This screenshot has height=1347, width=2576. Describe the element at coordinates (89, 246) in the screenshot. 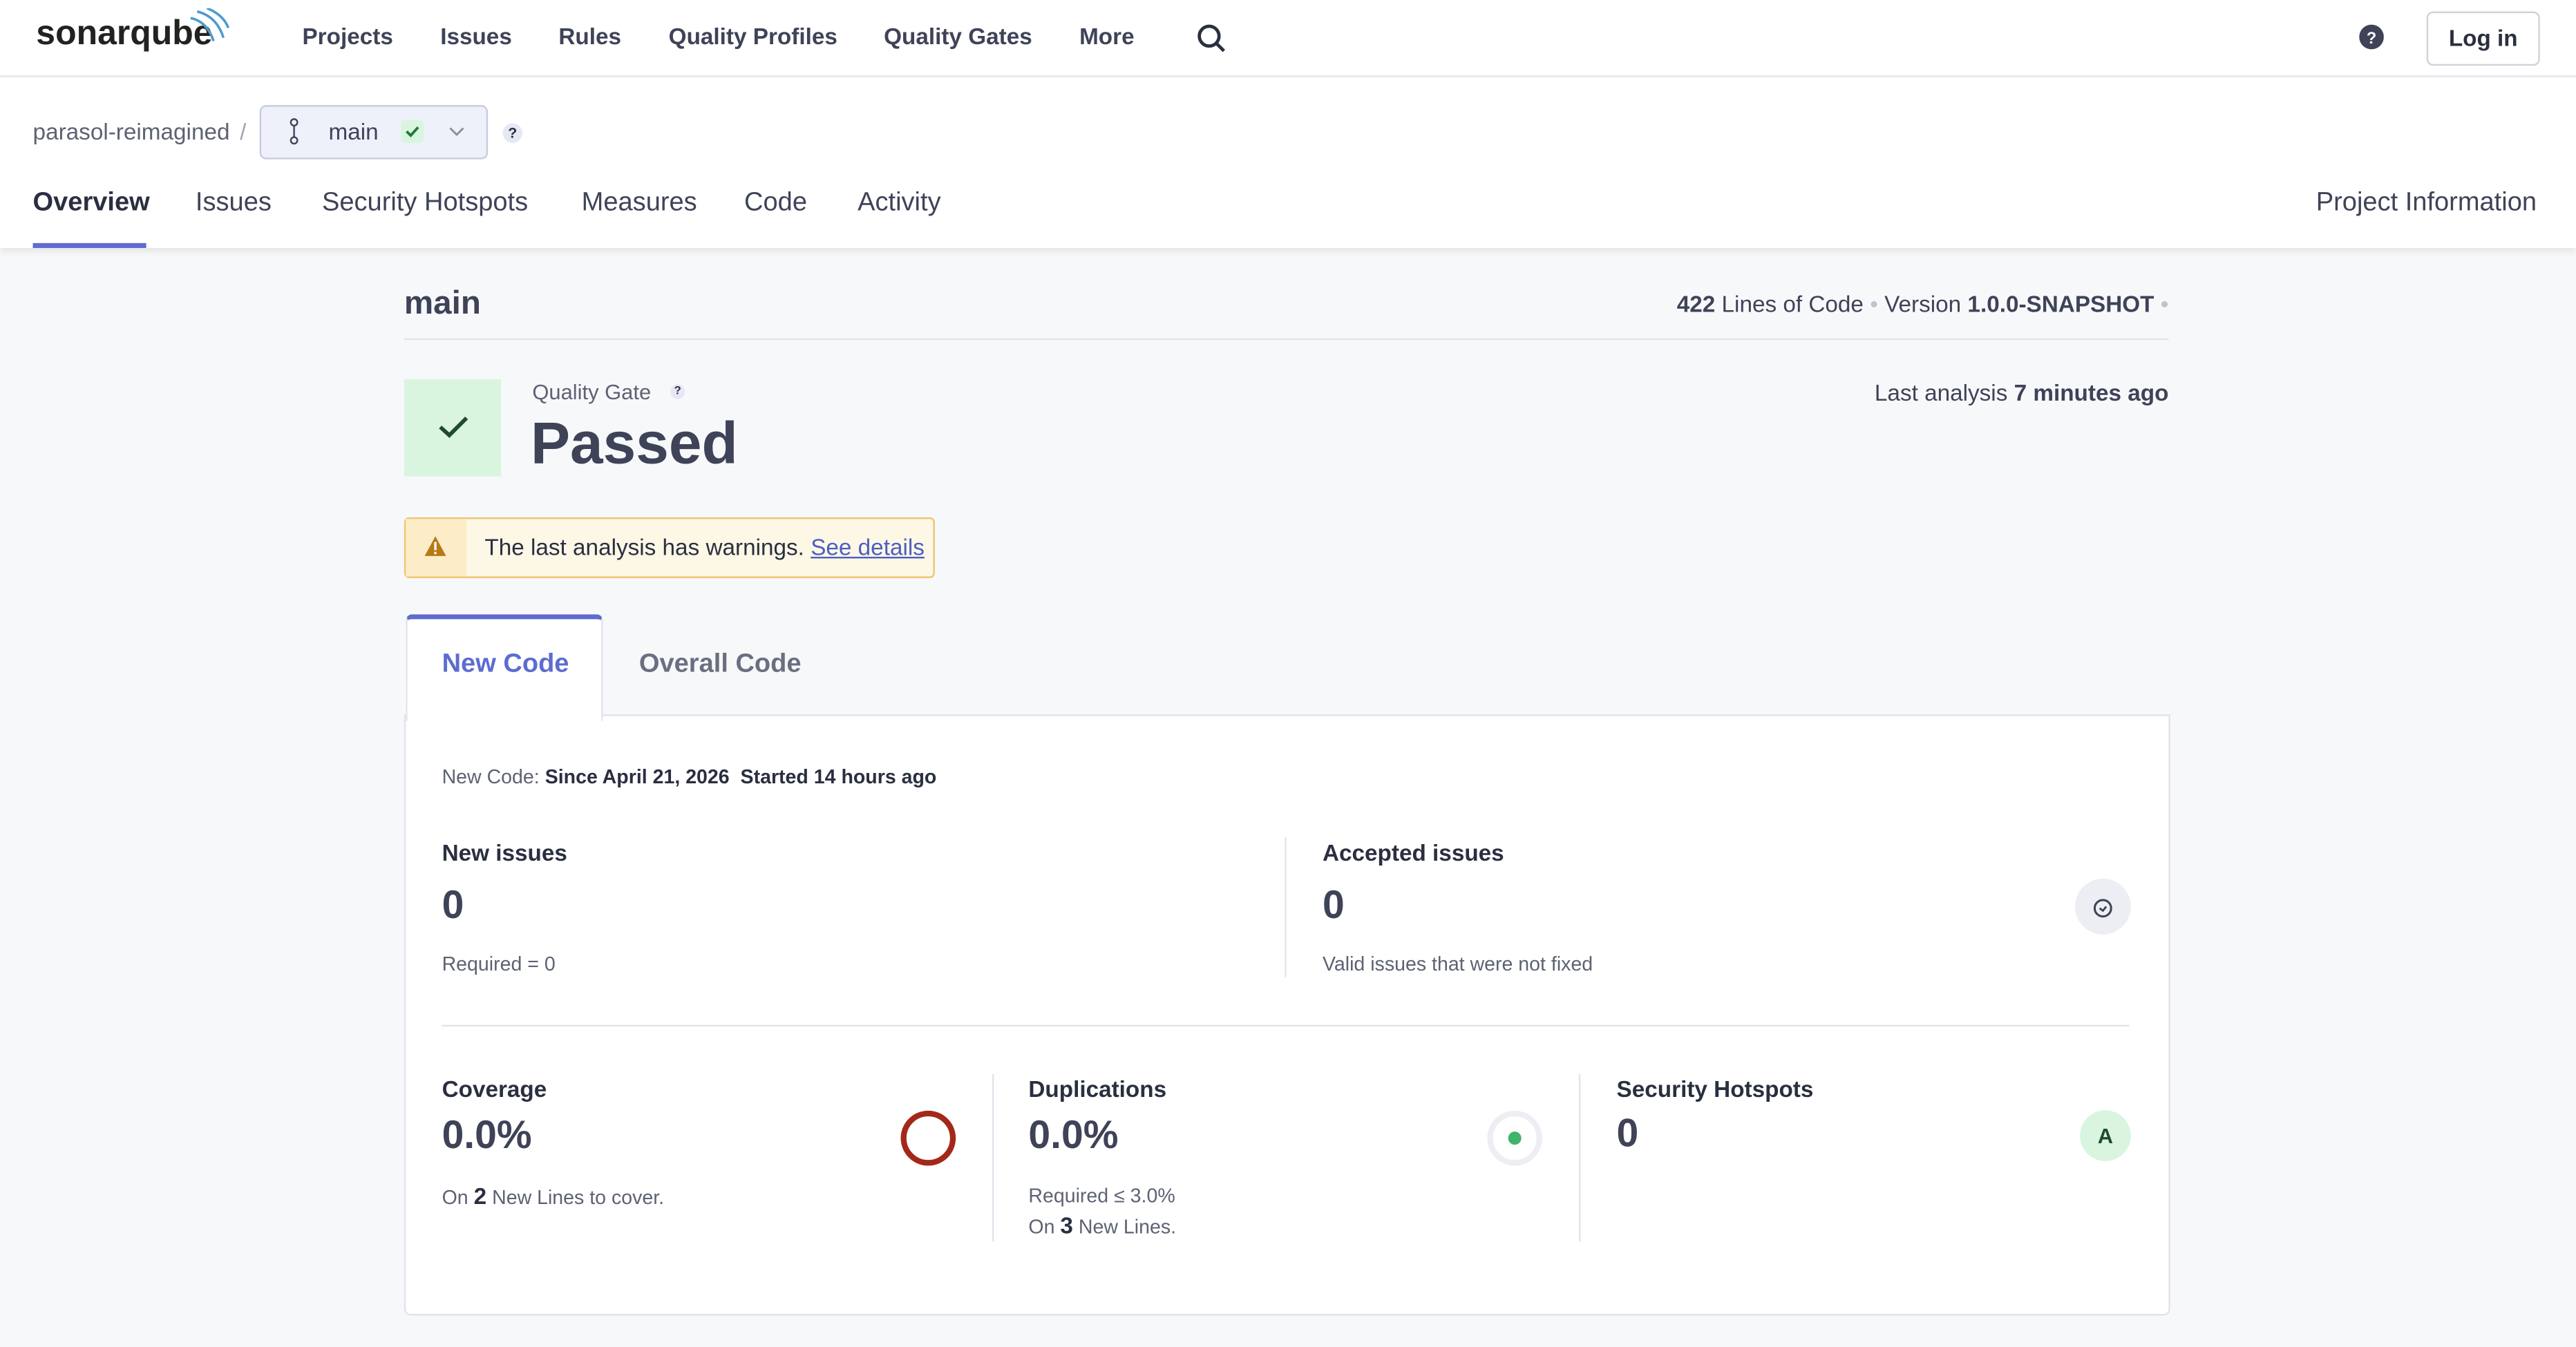

I see `tab-underline` at that location.